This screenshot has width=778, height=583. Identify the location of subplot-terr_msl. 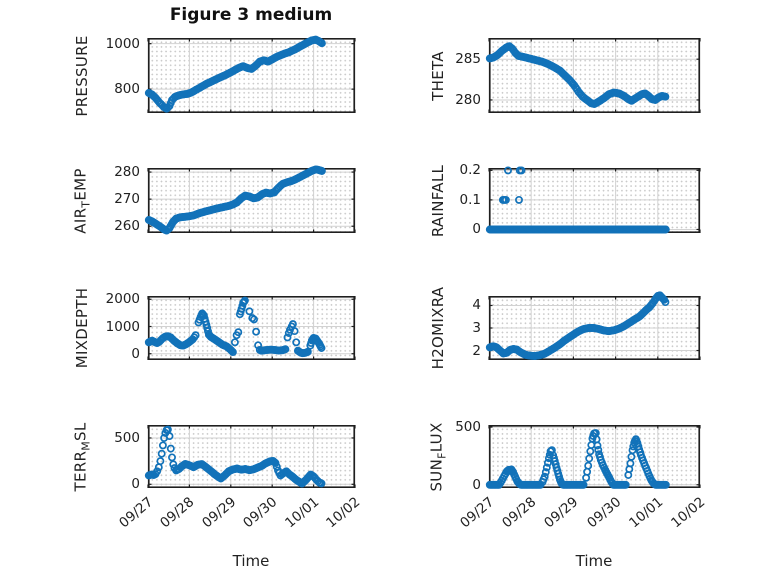
(250, 457).